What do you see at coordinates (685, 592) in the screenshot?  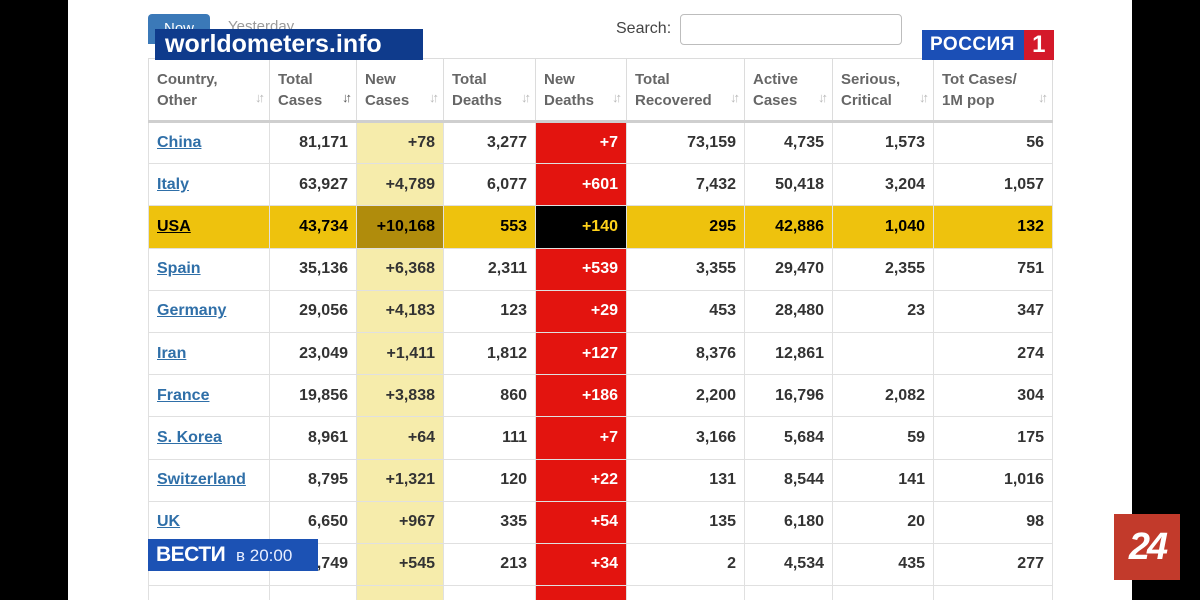 I see `cell-total-recovered` at bounding box center [685, 592].